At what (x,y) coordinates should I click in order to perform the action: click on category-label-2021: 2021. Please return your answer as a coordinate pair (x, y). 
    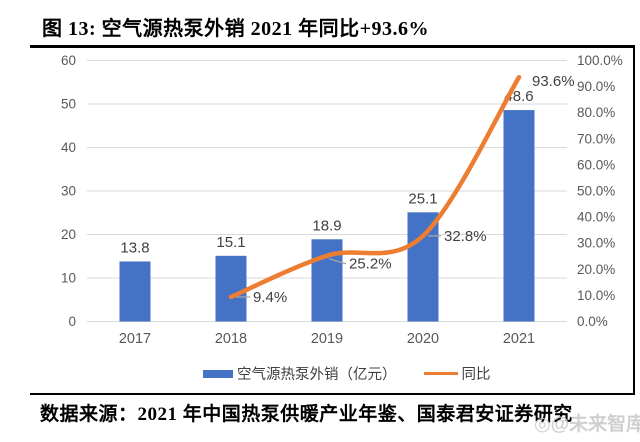
    Looking at the image, I should click on (519, 339).